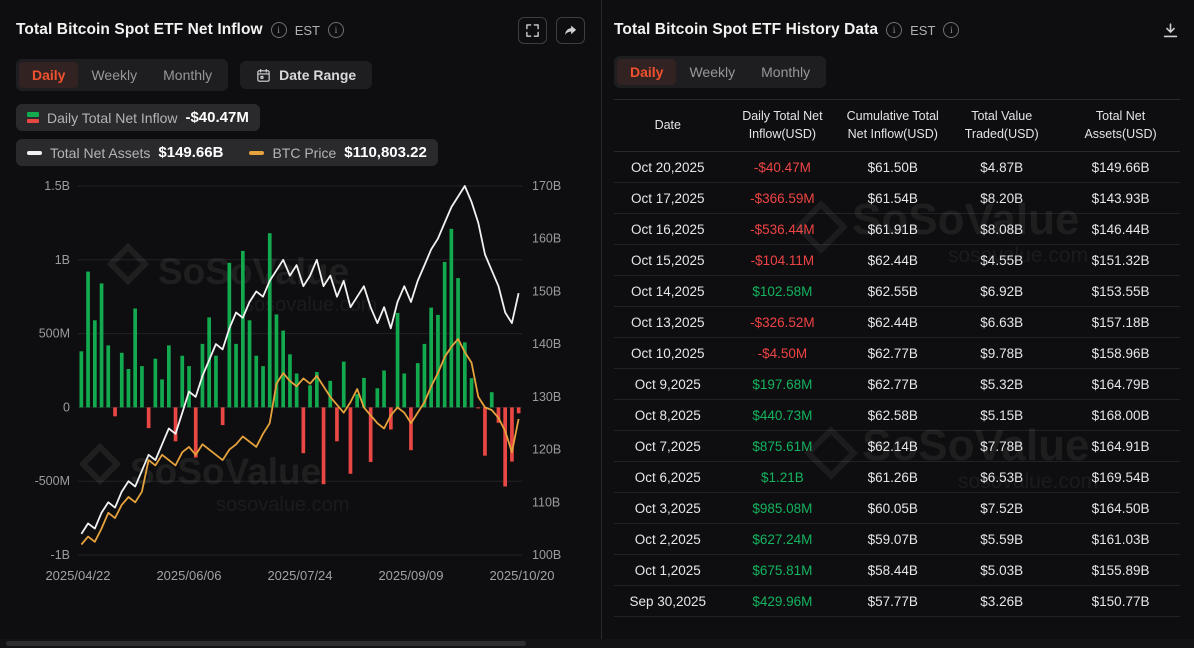  What do you see at coordinates (546, 291) in the screenshot?
I see `svg-text: 150B` at bounding box center [546, 291].